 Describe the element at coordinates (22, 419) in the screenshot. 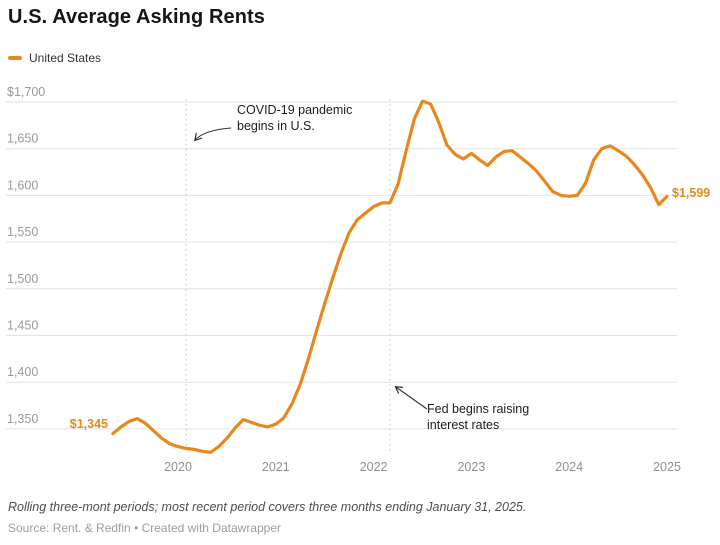

I see `svg-text: 1,350` at that location.